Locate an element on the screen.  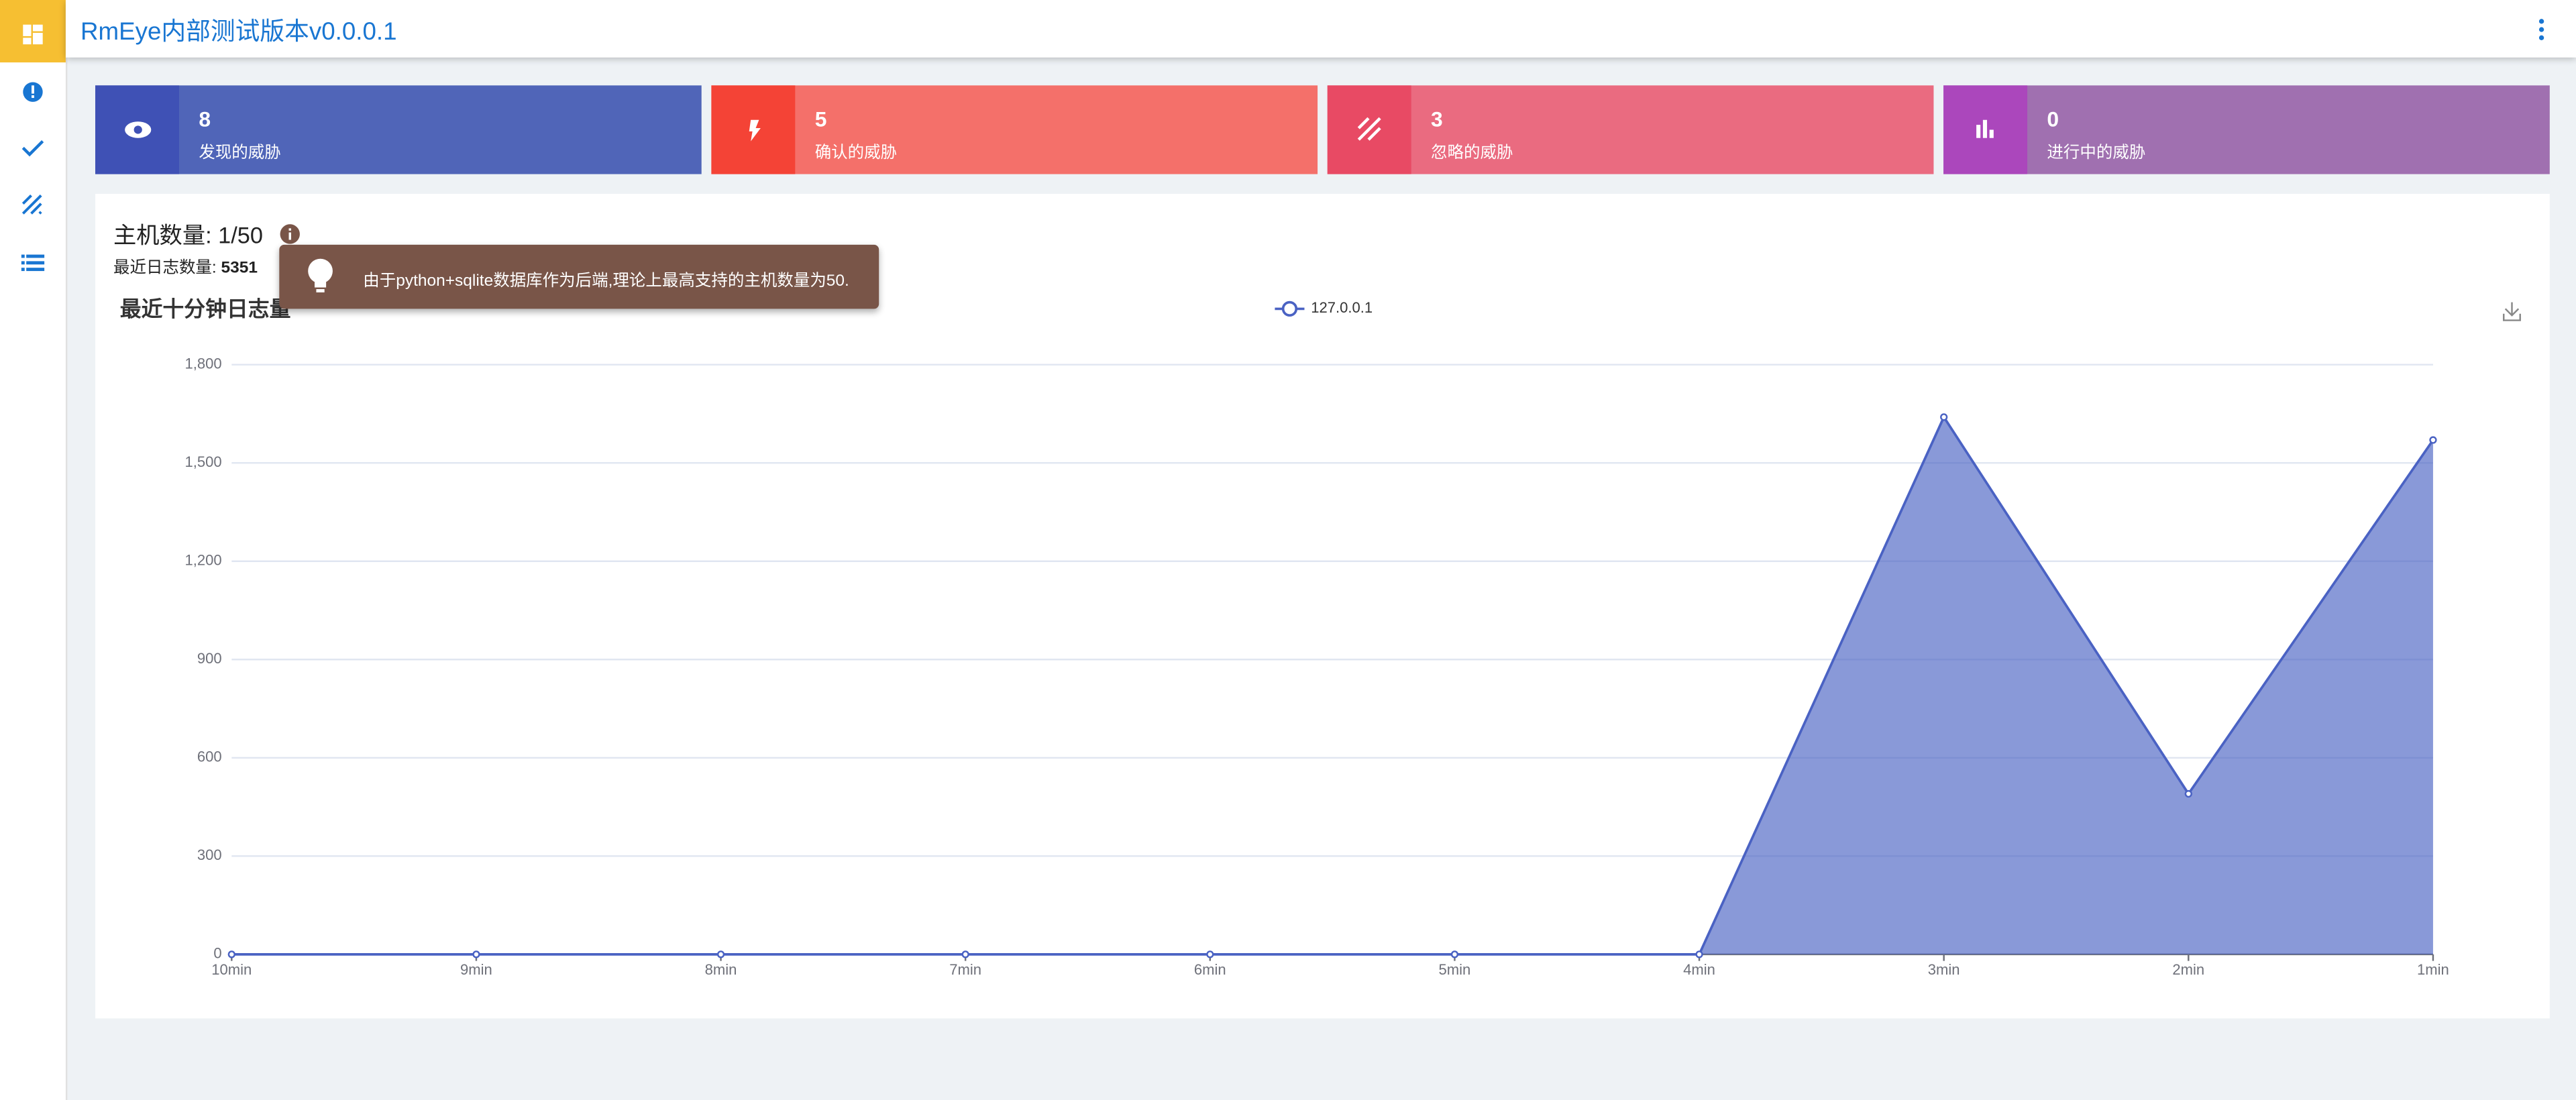
info-icon is located at coordinates (290, 234).